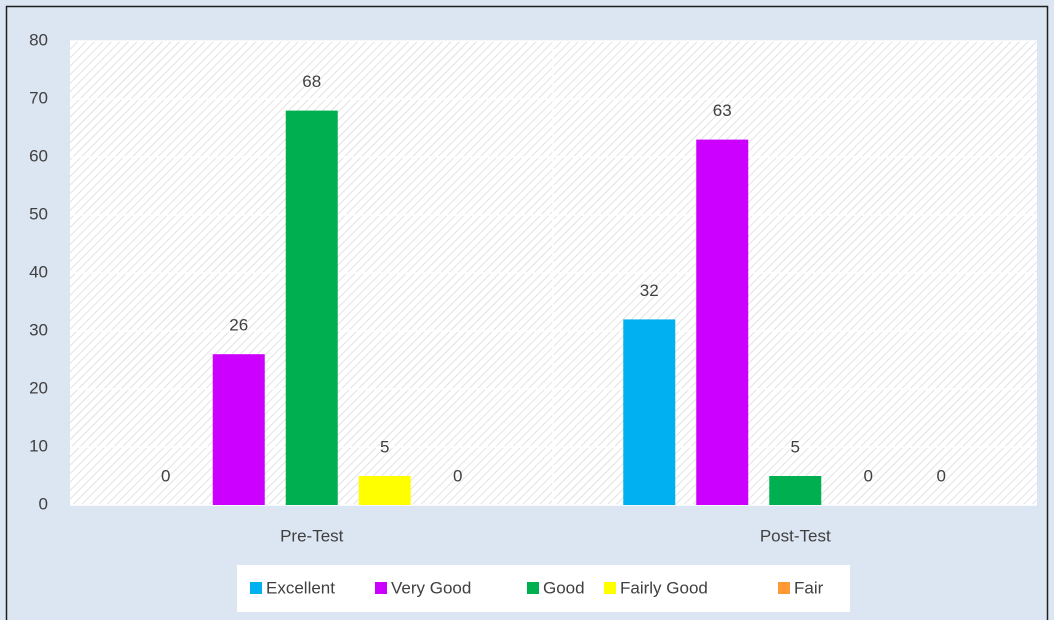 Image resolution: width=1054 pixels, height=620 pixels. What do you see at coordinates (795, 535) in the screenshot?
I see `x-tick-label: Post-Test` at bounding box center [795, 535].